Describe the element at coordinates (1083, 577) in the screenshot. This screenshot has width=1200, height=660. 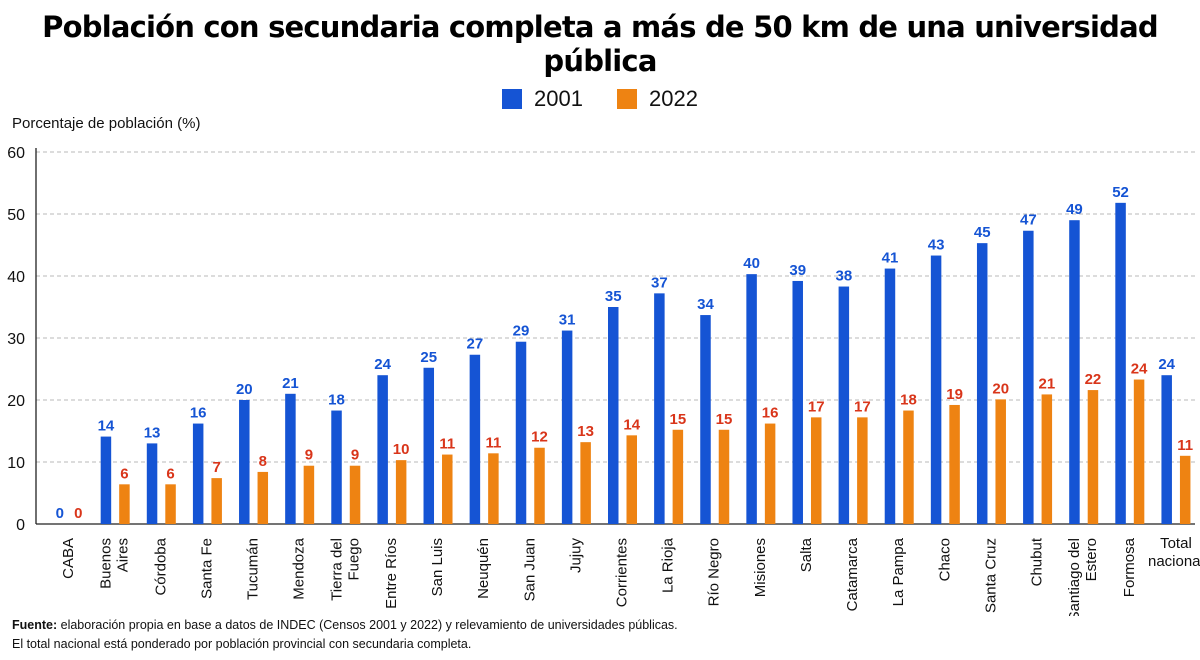
I see `x-category-label: Santiago delEstero` at that location.